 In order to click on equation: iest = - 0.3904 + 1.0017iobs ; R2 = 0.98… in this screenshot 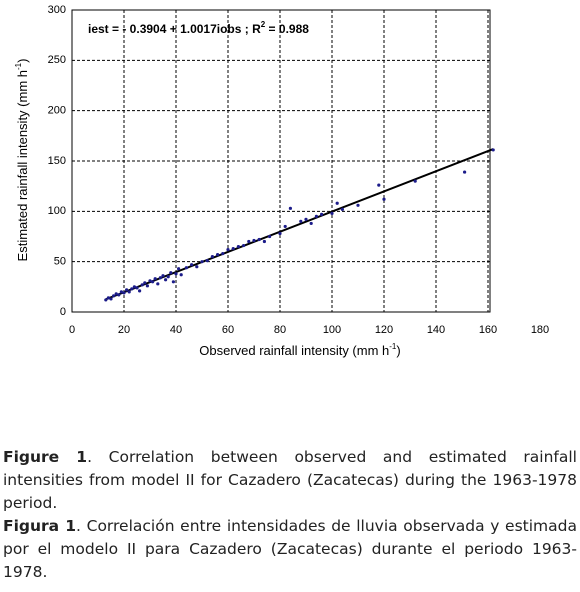, I will do `click(198, 28)`.